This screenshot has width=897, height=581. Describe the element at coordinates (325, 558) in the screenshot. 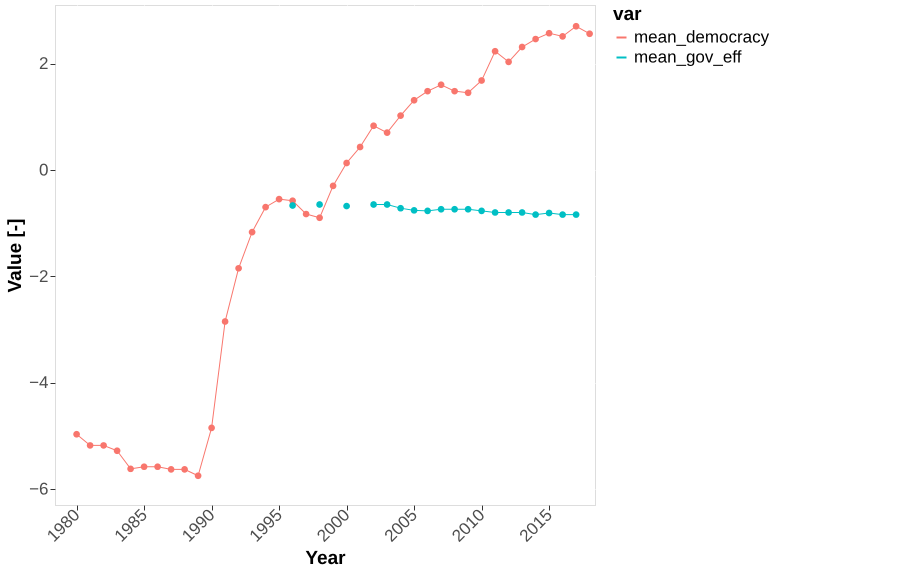

I see `x-axis-title: Year` at that location.